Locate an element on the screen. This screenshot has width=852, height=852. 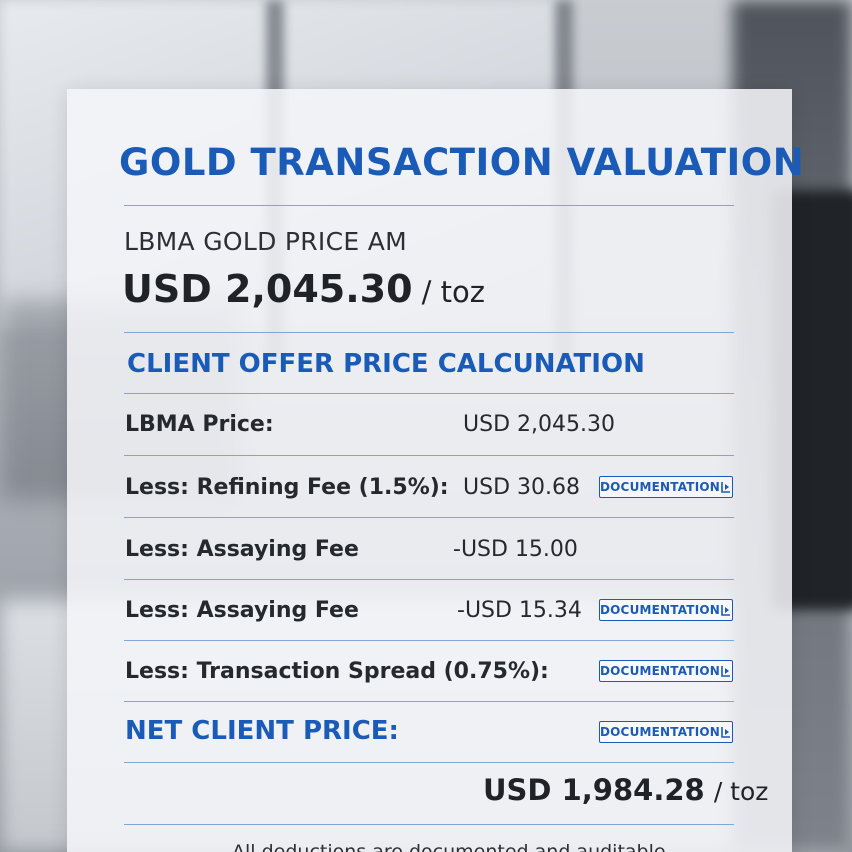
row-label-assaying-fee: Less: Assaying Fee is located at coordinates (242, 549).